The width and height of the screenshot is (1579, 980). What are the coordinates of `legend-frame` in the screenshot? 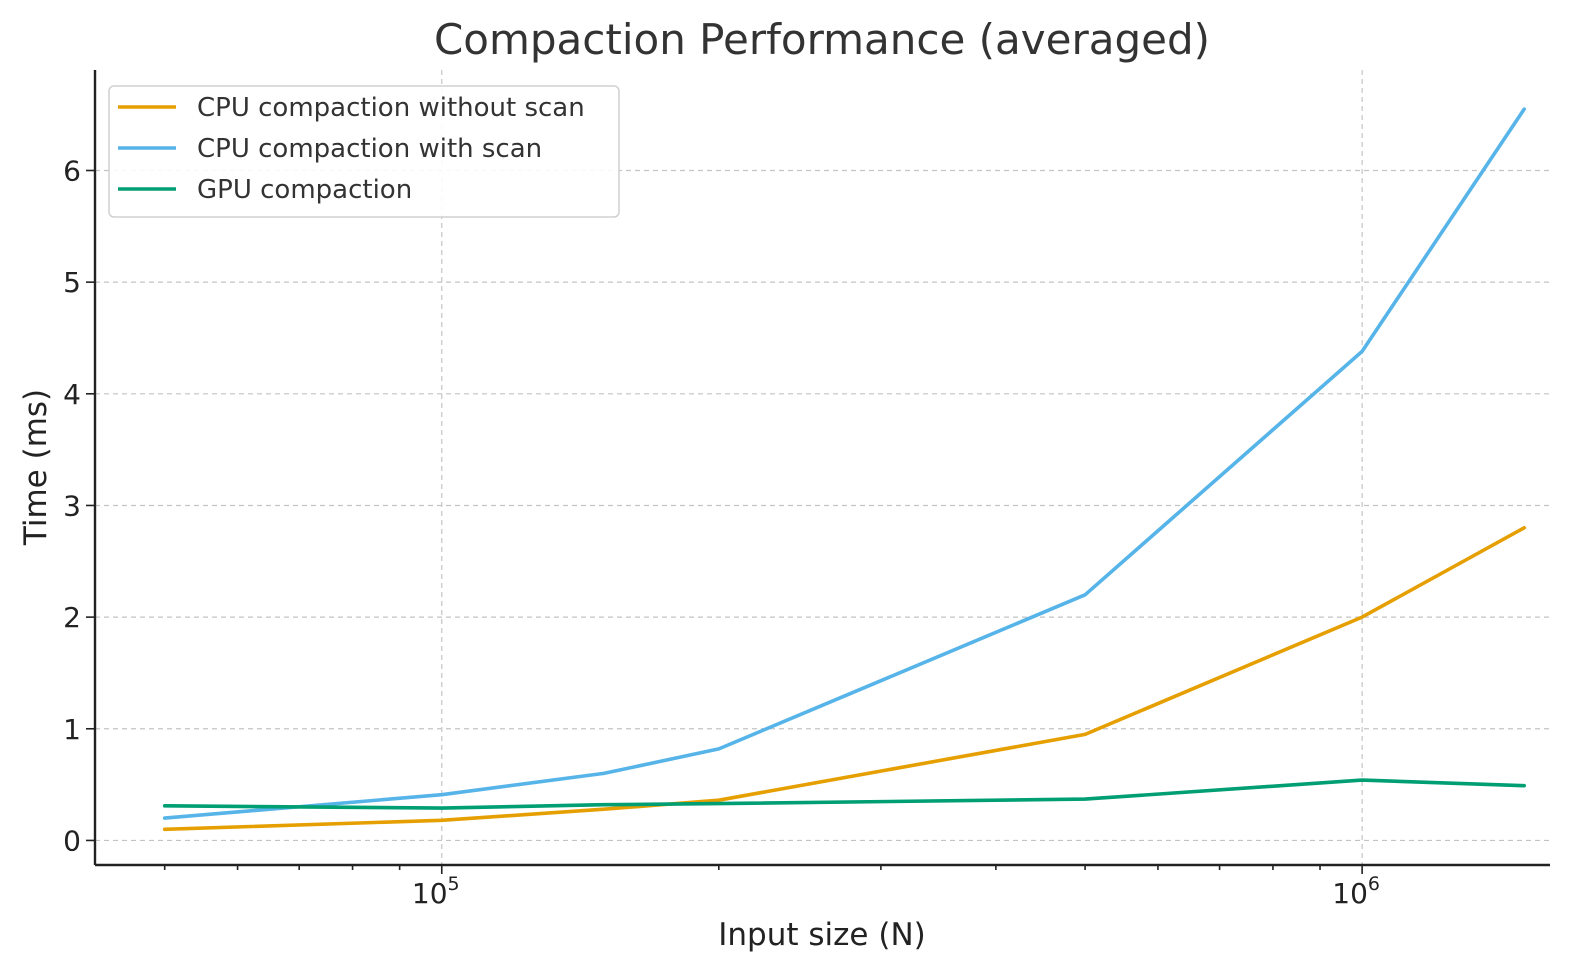 It's located at (364, 151).